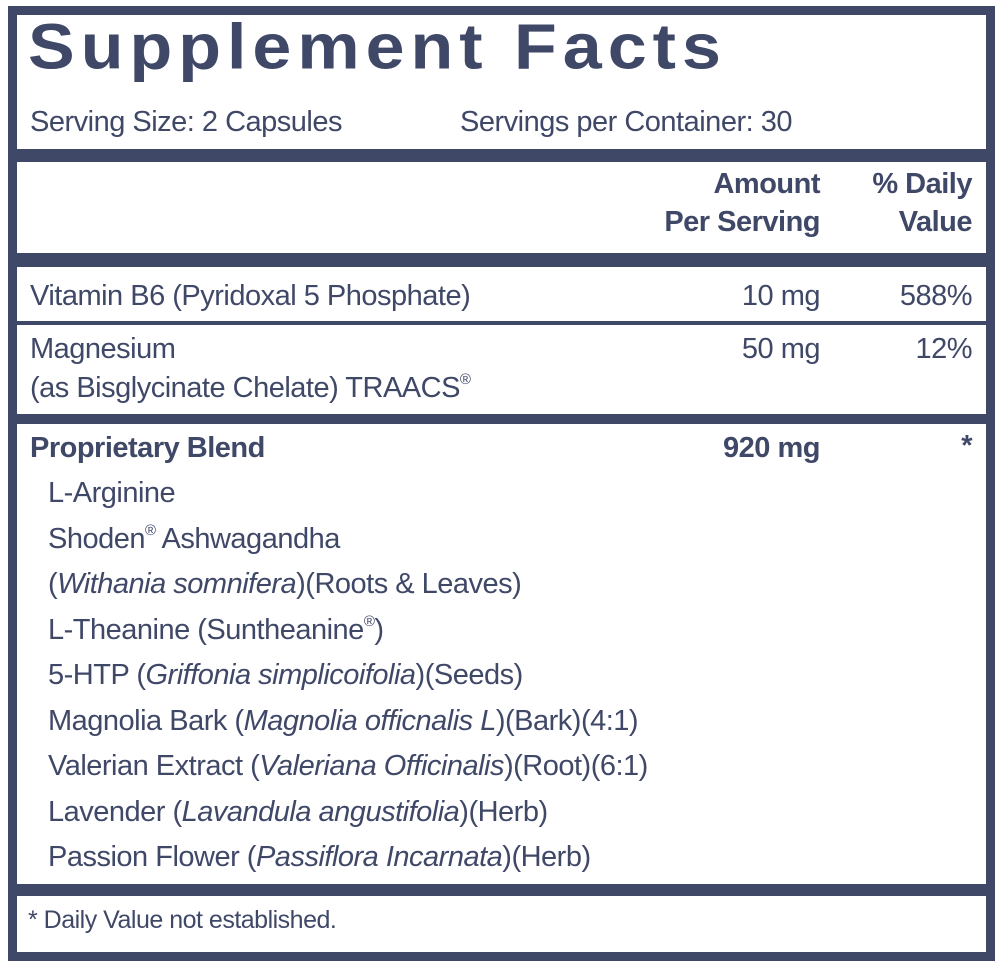  What do you see at coordinates (146, 720) in the screenshot?
I see `ingredient-text: Magnolia Bark (` at bounding box center [146, 720].